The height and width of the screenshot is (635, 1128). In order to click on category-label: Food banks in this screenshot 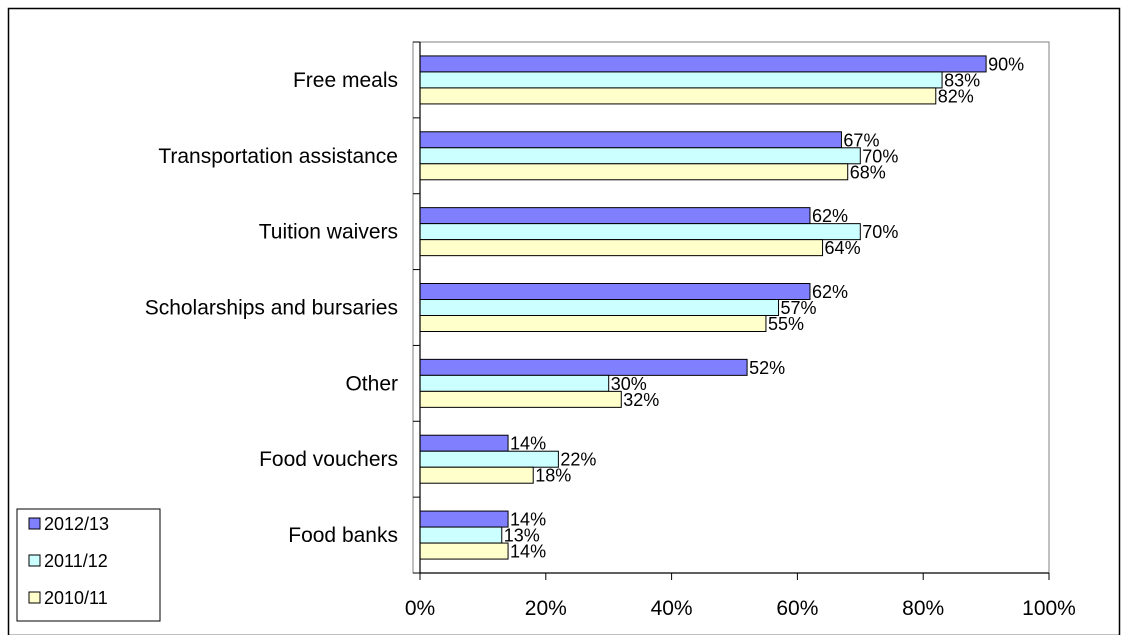, I will do `click(343, 535)`.